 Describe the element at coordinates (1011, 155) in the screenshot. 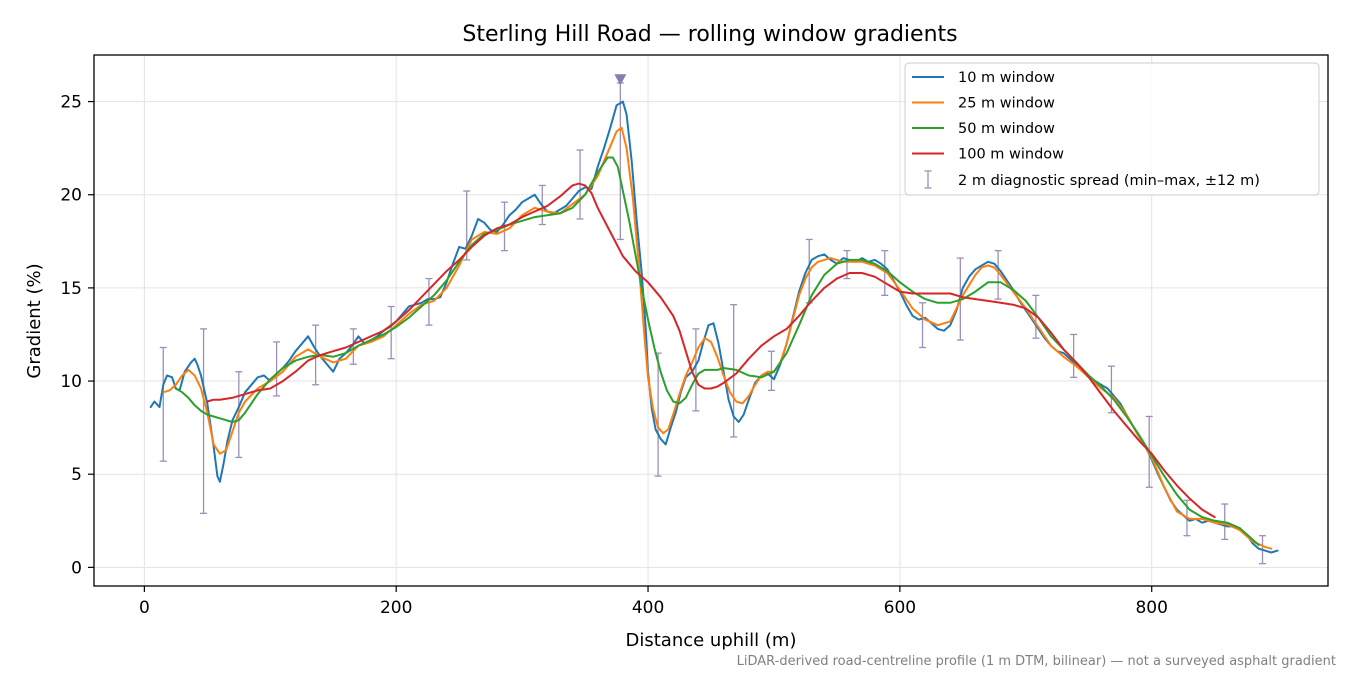

I see `legend-label-4: 100 m window` at that location.